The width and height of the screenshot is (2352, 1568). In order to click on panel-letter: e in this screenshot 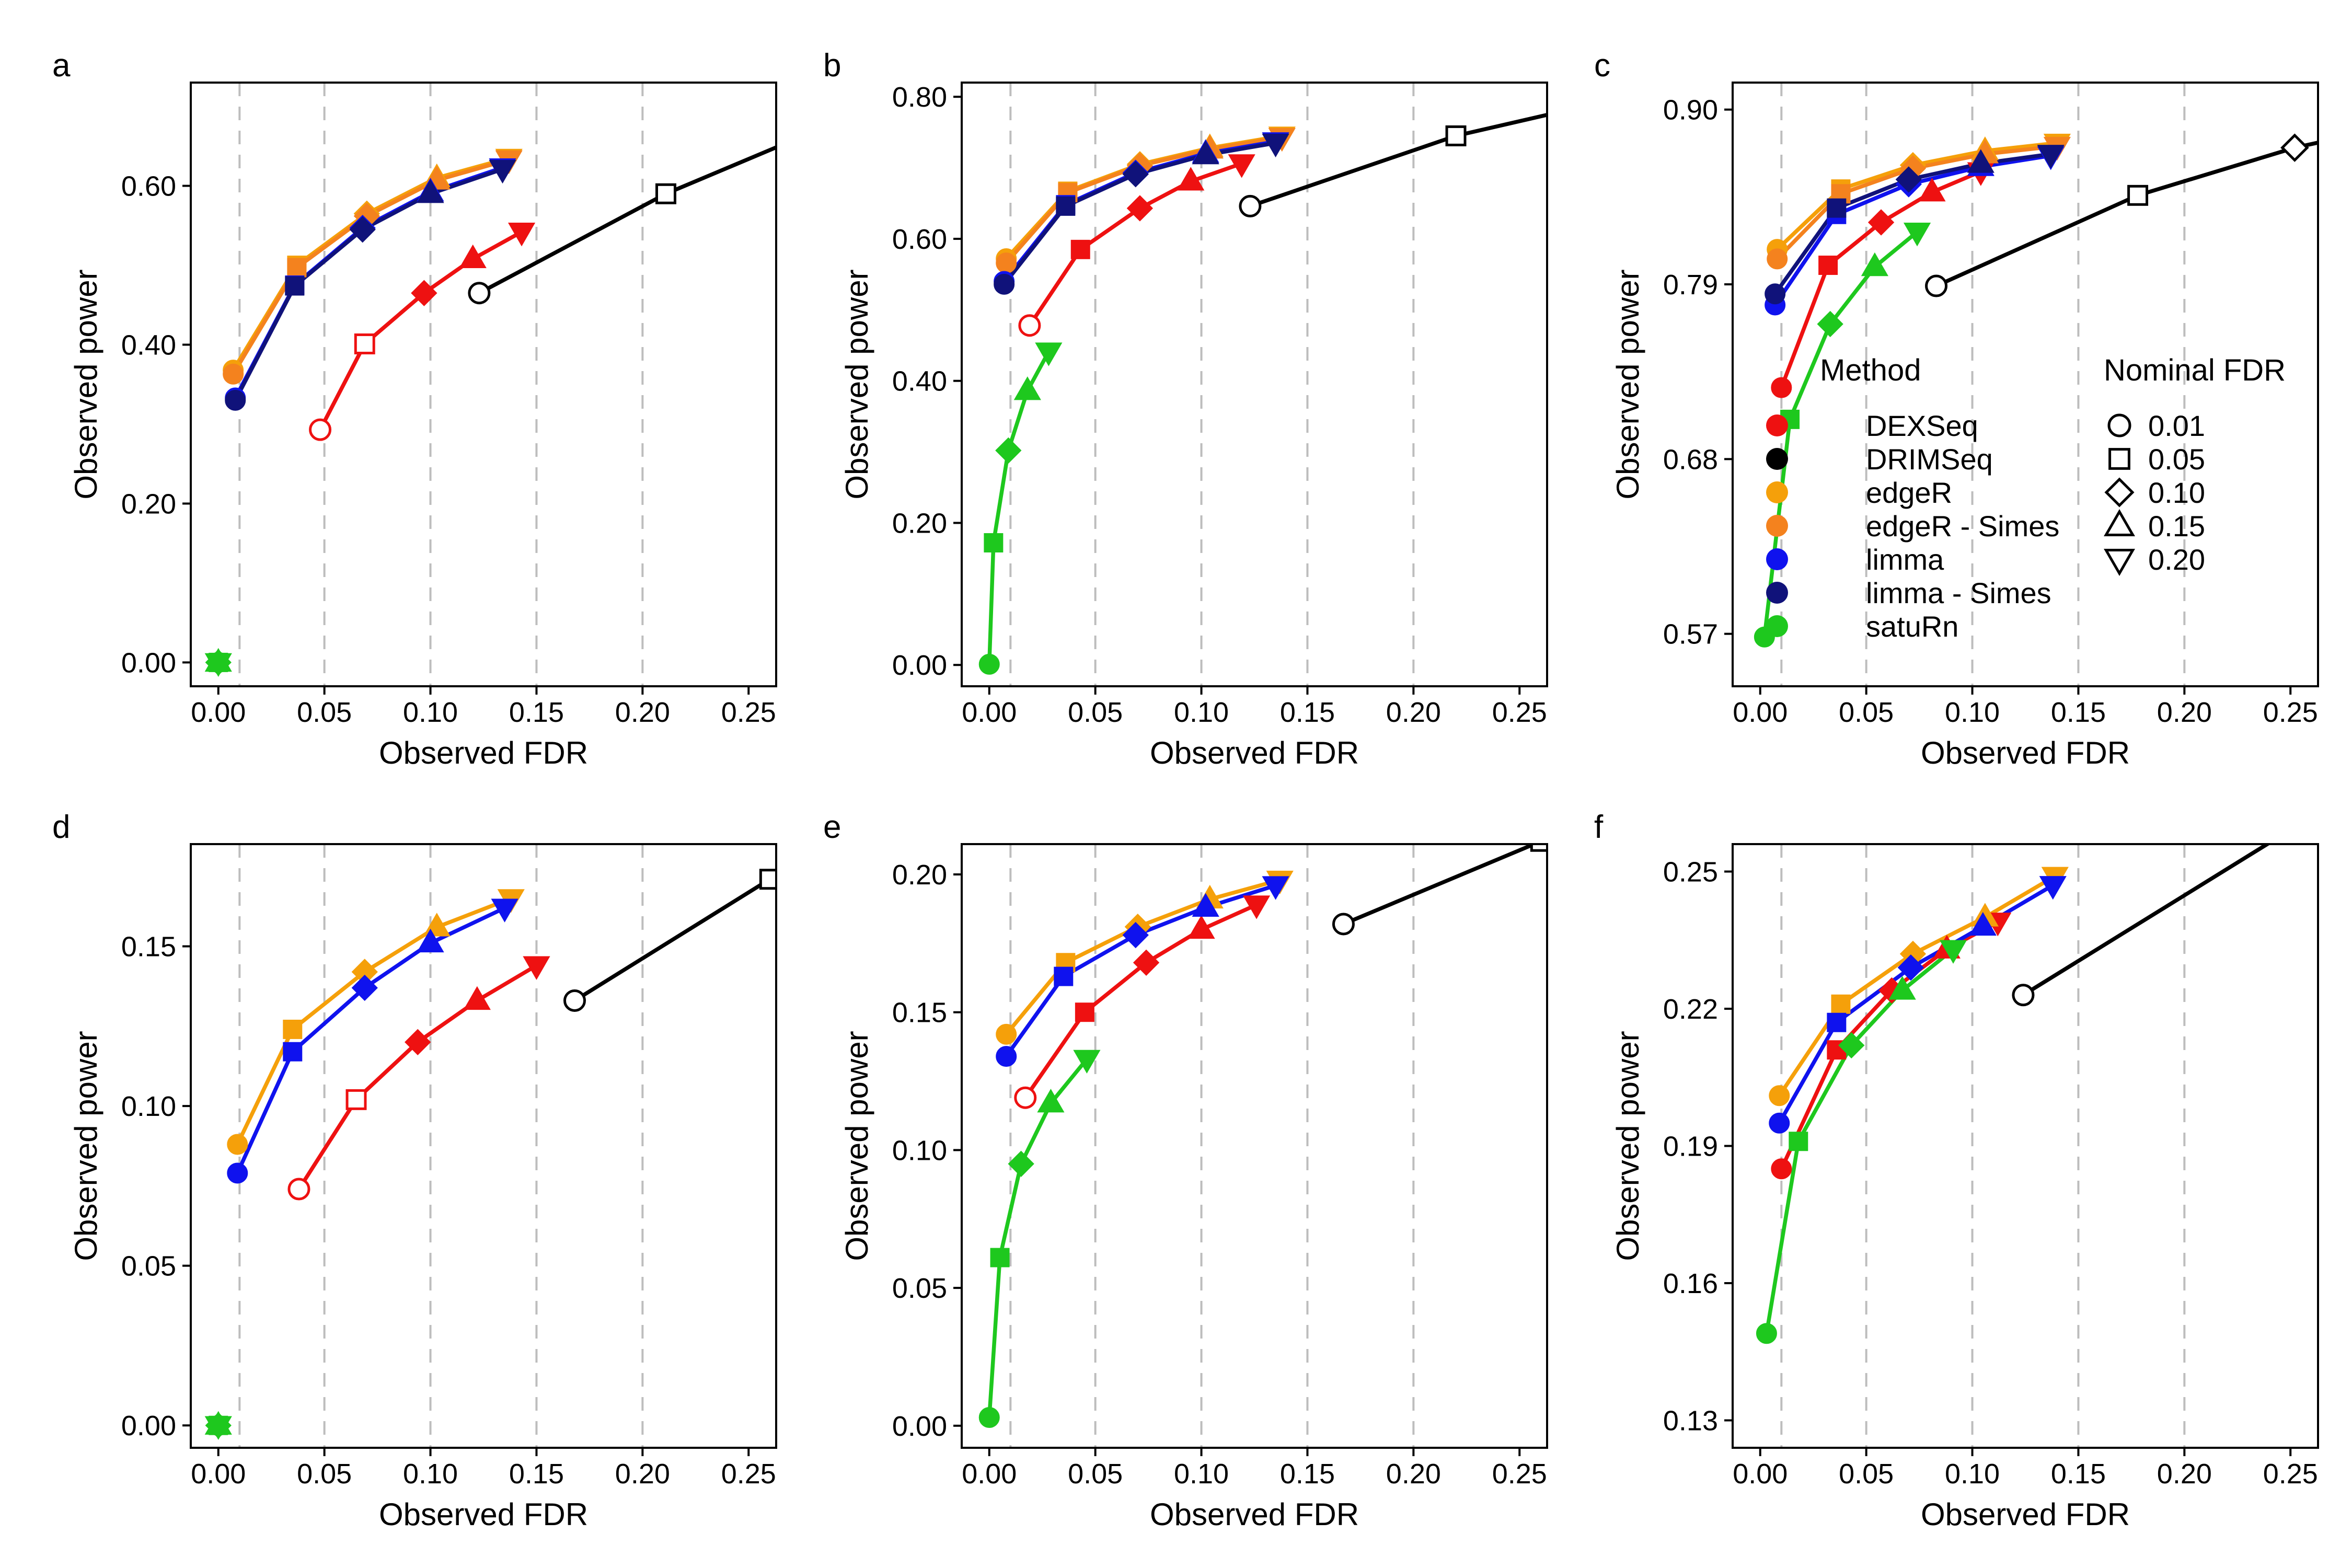, I will do `click(832, 827)`.